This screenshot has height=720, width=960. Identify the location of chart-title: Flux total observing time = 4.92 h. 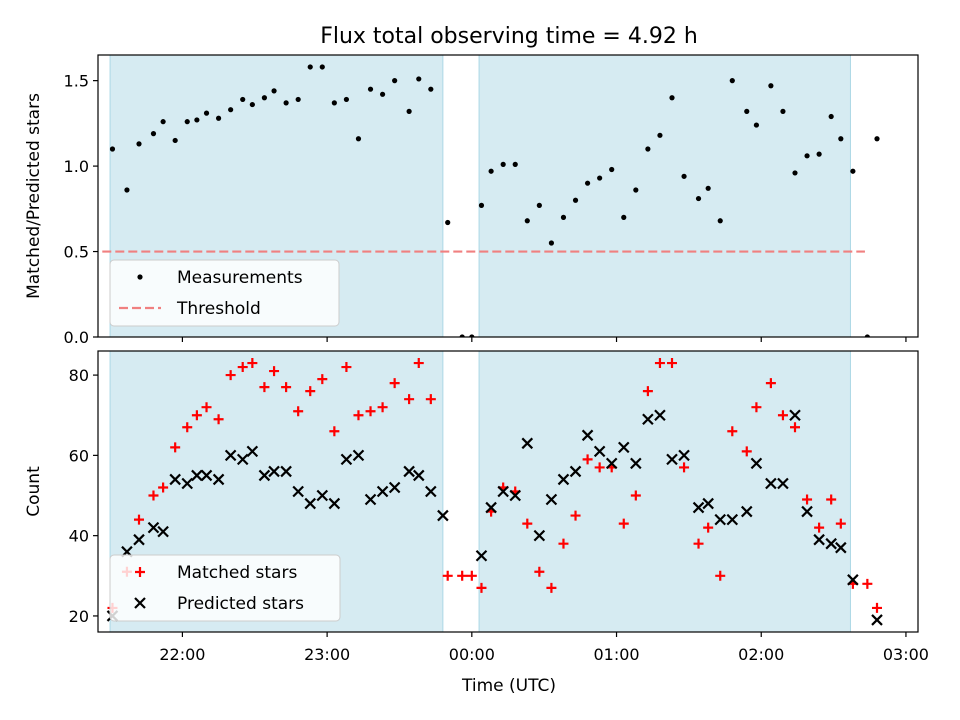
(509, 36).